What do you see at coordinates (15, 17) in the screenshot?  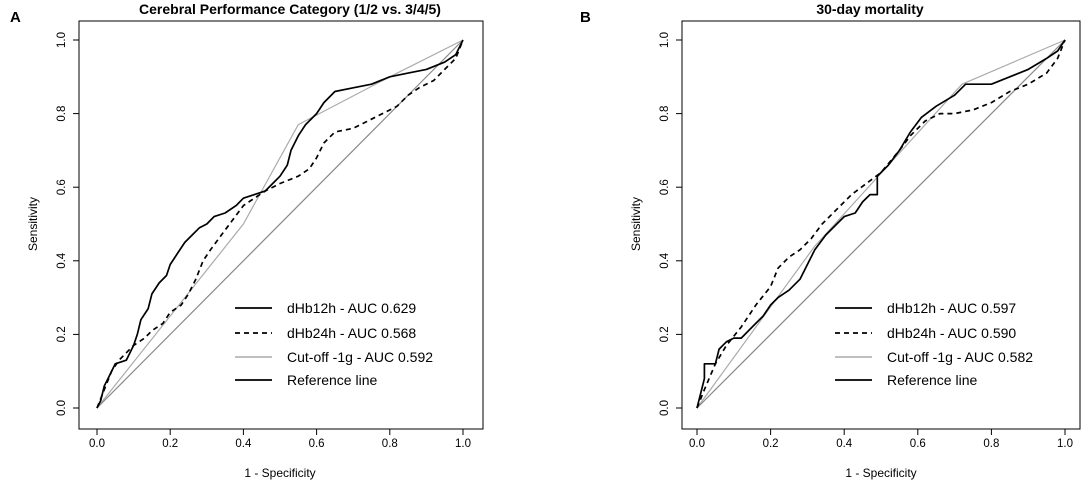 I see `panel-letter: A` at bounding box center [15, 17].